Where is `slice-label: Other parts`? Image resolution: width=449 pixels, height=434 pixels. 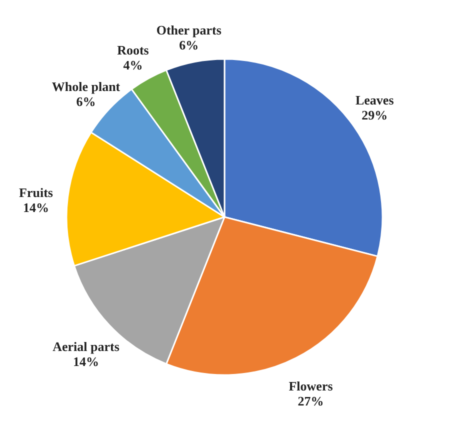 slice-label: Other parts is located at coordinates (189, 30).